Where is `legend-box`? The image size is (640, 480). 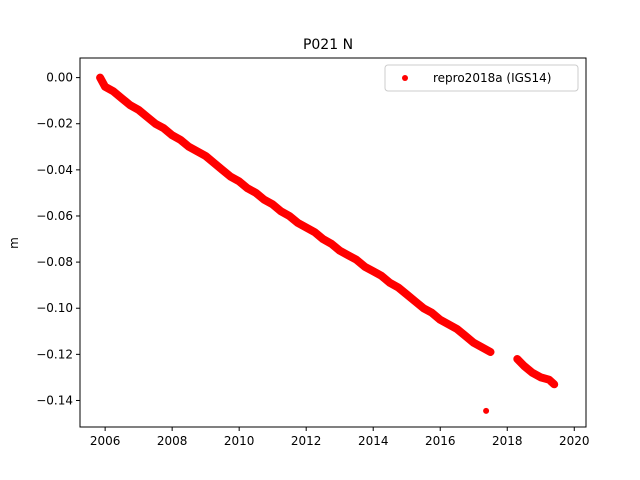 legend-box is located at coordinates (481, 78).